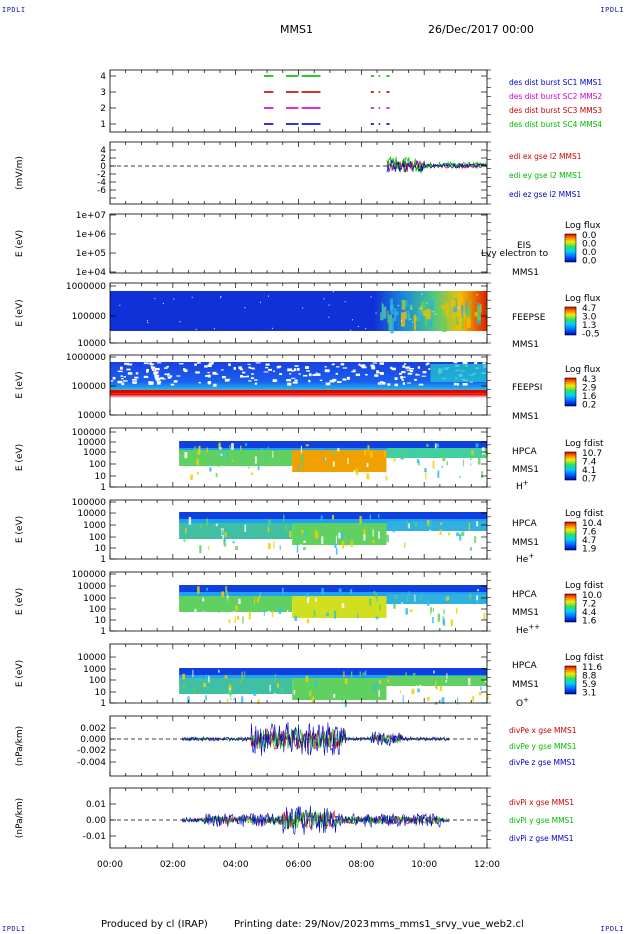 Image resolution: width=630 pixels, height=934 pixels. I want to click on colorbar-value: 7.2, so click(589, 605).